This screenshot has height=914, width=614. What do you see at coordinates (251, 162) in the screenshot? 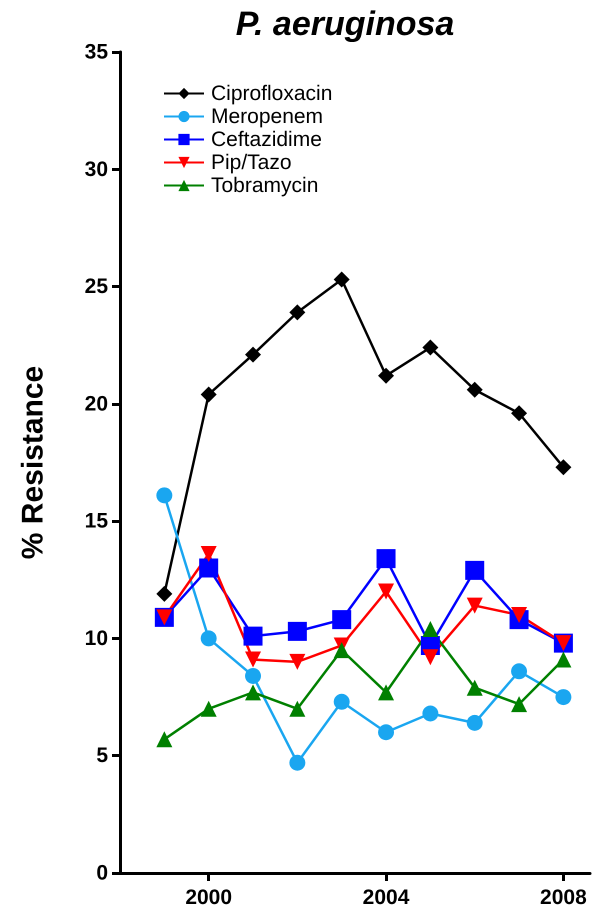
I see `legend-label: Pip/Tazo` at bounding box center [251, 162].